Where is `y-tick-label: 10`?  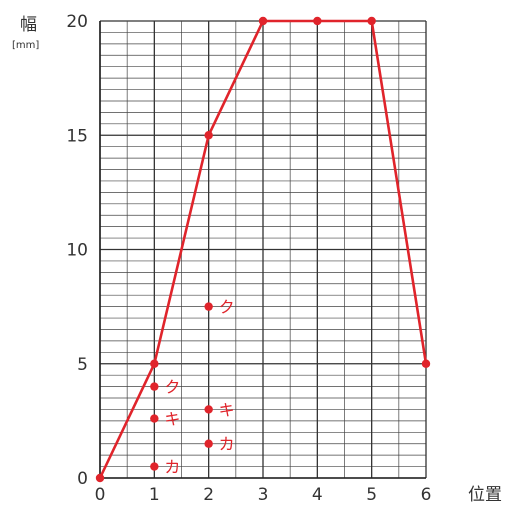 y-tick-label: 10 is located at coordinates (77, 251).